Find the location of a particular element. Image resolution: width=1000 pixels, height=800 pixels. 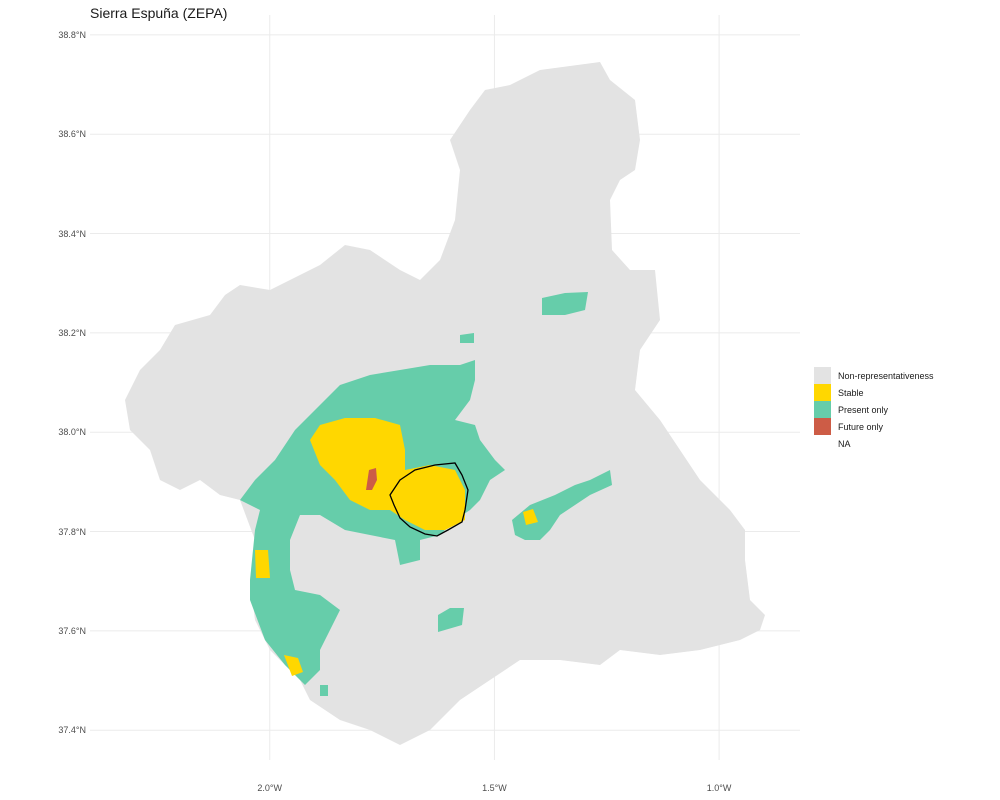

x-tick-label: 1.0°W is located at coordinates (719, 788).